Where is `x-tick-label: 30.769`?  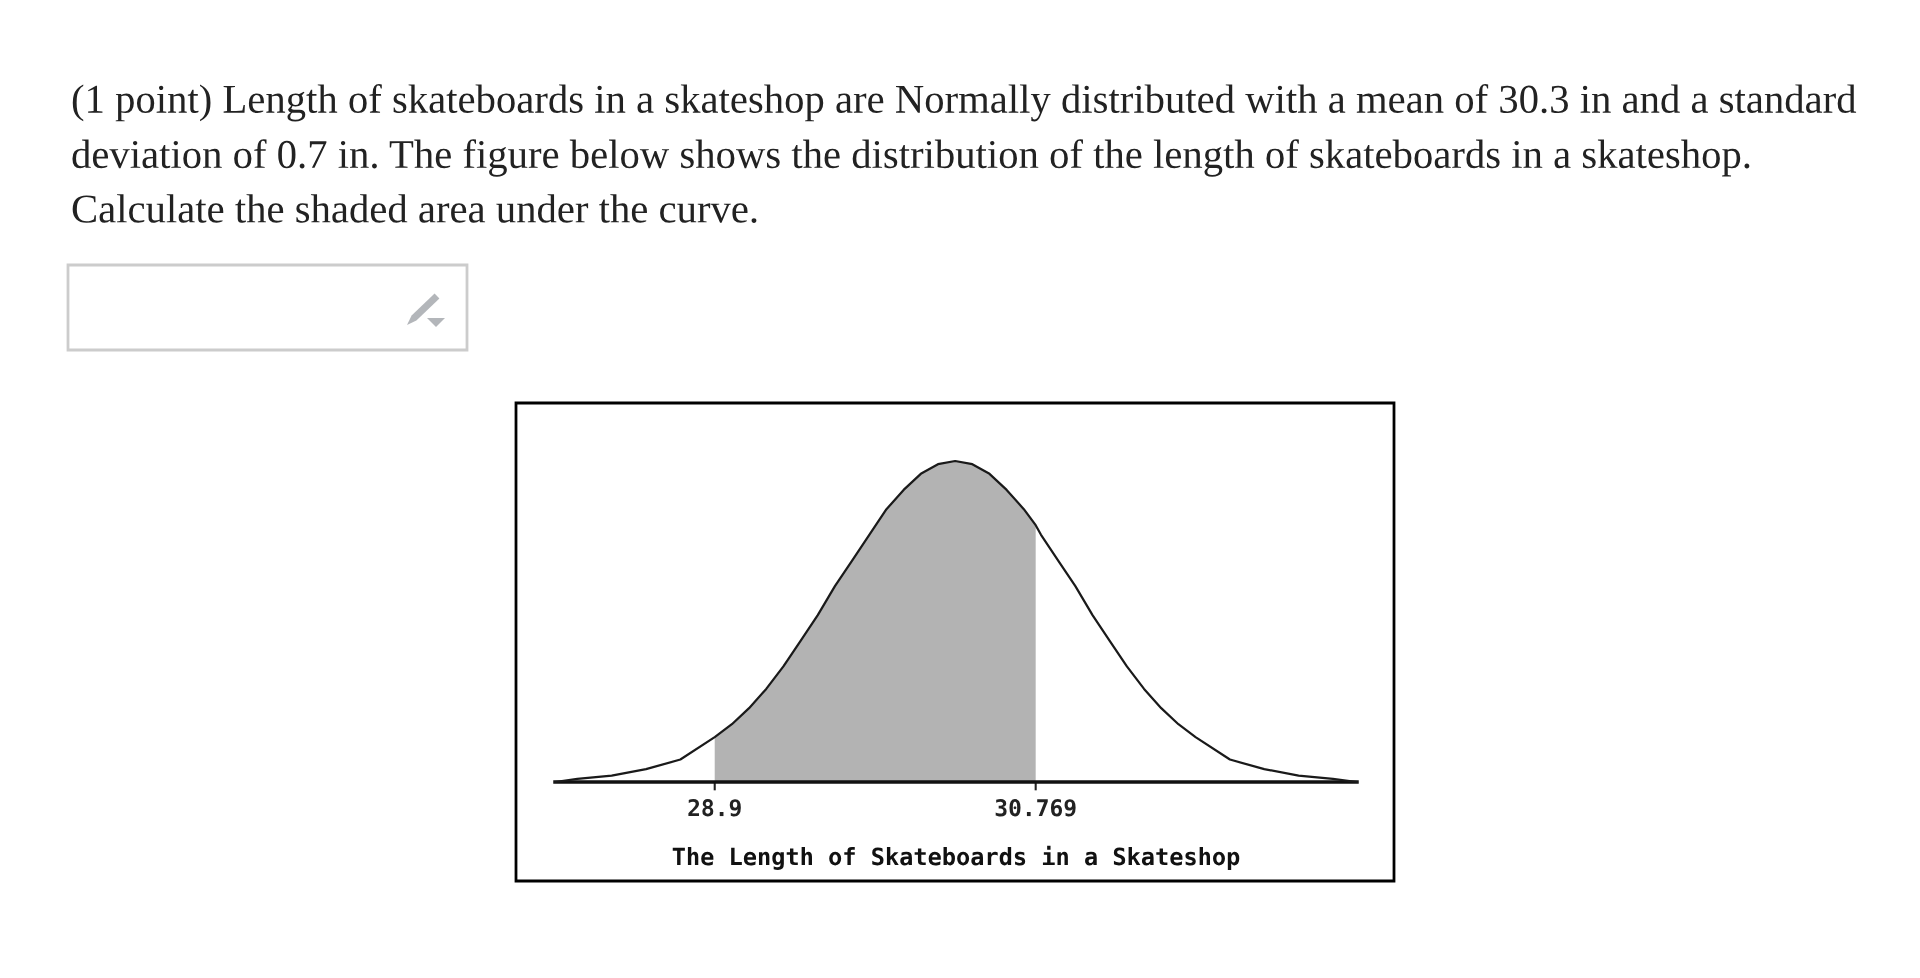
x-tick-label: 30.769 is located at coordinates (1035, 808).